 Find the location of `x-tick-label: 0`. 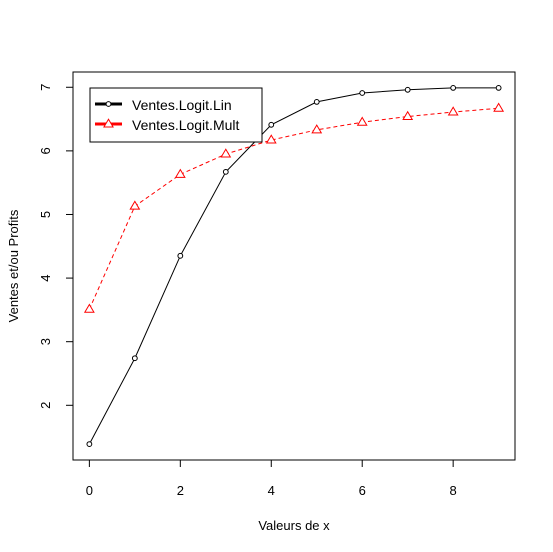

x-tick-label: 0 is located at coordinates (89, 490).